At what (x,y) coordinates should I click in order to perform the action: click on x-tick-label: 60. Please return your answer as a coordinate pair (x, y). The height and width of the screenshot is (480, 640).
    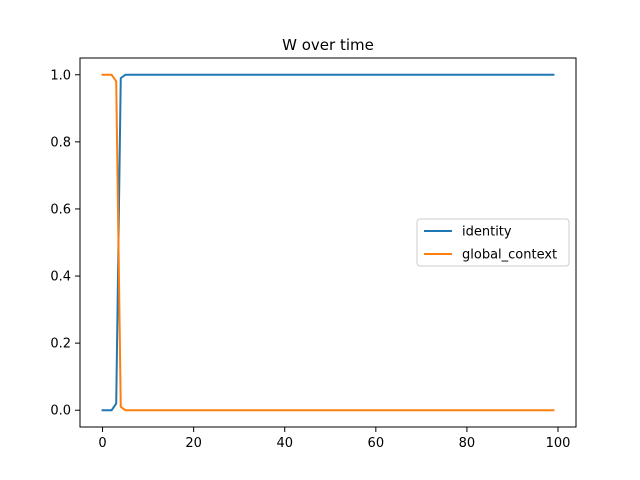
    Looking at the image, I should click on (376, 443).